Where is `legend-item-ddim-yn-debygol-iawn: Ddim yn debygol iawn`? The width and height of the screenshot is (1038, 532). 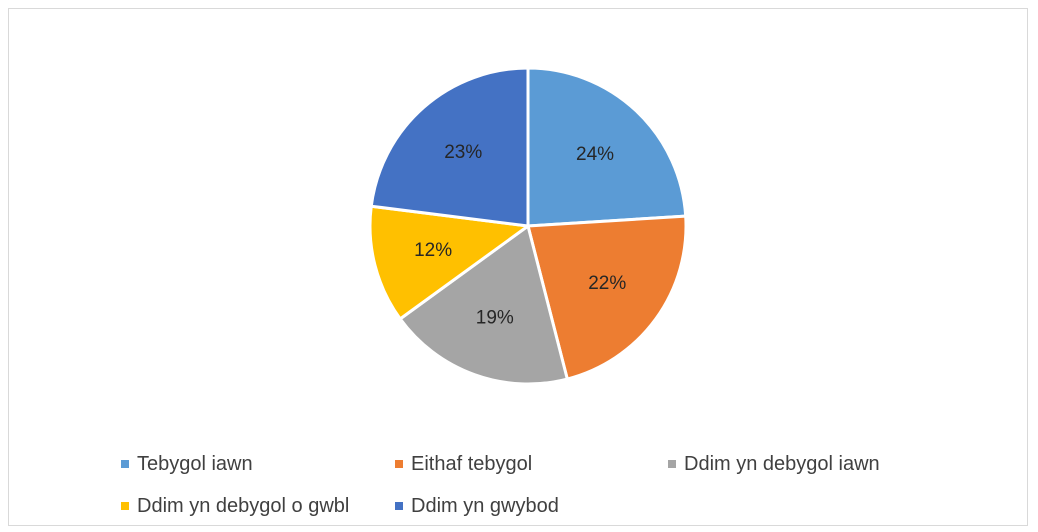 legend-item-ddim-yn-debygol-iawn: Ddim yn debygol iawn is located at coordinates (774, 464).